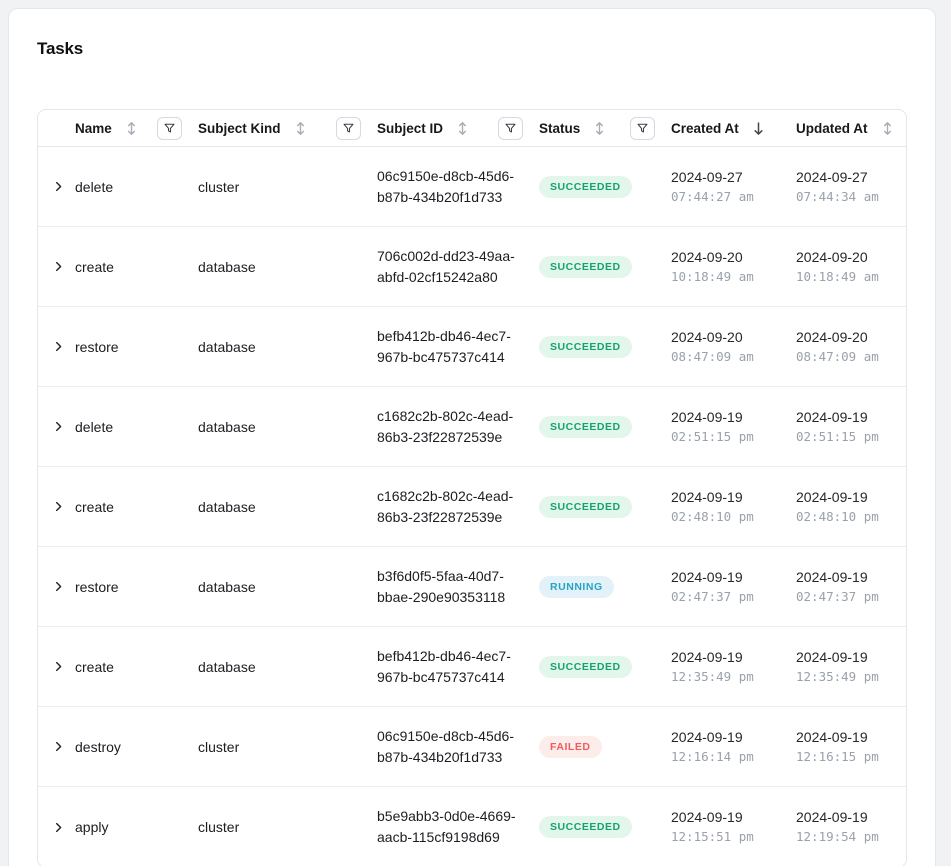 The image size is (951, 866). Describe the element at coordinates (705, 128) in the screenshot. I see `column-header-label: Created At` at that location.